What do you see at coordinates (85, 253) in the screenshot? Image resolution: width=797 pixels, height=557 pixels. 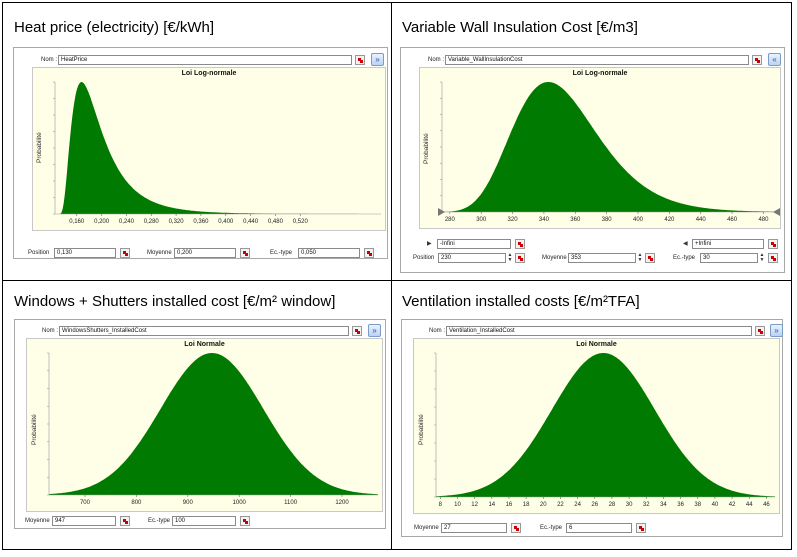 I see `position-field: 0,130` at bounding box center [85, 253].